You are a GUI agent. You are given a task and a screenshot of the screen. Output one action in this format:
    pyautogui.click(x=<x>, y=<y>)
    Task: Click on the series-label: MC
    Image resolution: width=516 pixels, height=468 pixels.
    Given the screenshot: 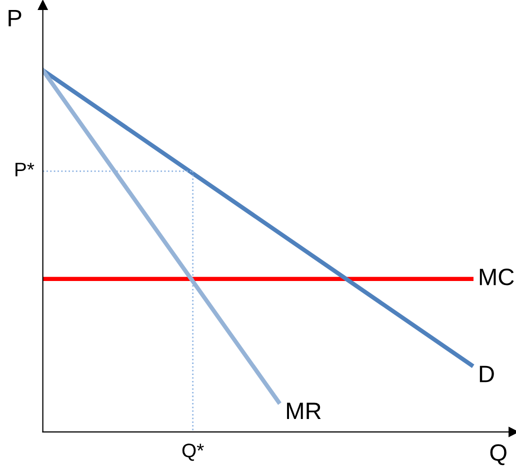 What is the action you would take?
    pyautogui.click(x=497, y=277)
    